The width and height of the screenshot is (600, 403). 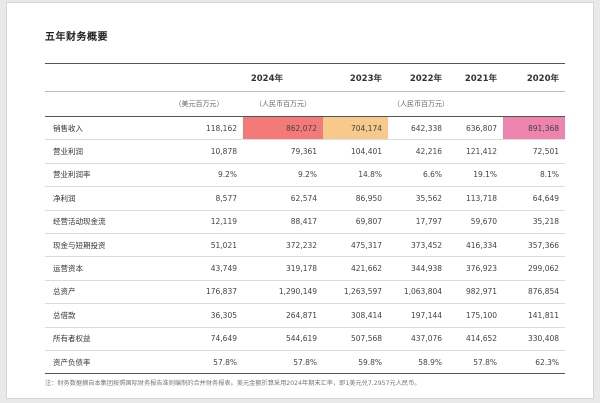 I want to click on table-cell: 475,317, so click(x=356, y=245).